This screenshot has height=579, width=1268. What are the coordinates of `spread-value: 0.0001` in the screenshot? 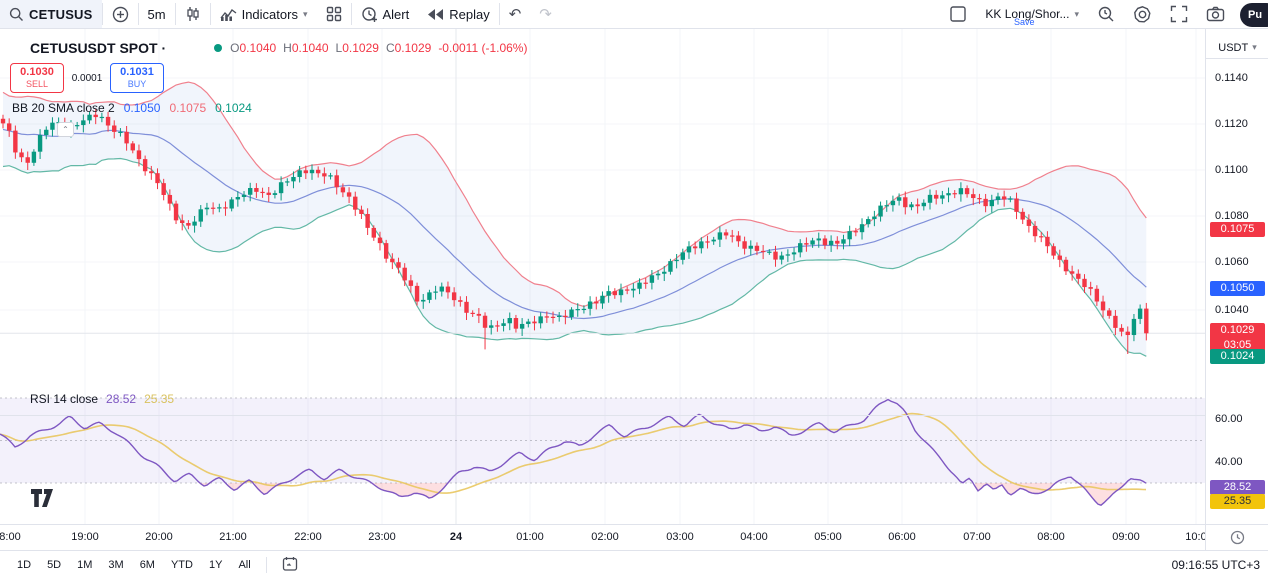 It's located at (87, 78).